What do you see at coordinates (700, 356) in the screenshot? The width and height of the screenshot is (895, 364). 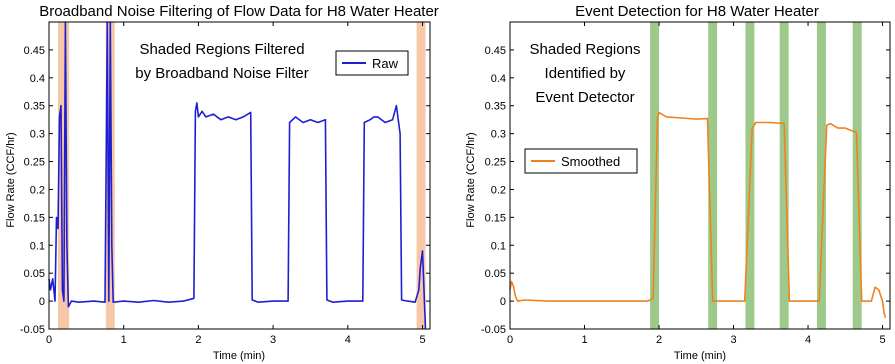 I see `right-x-axis-label: Time (min)` at bounding box center [700, 356].